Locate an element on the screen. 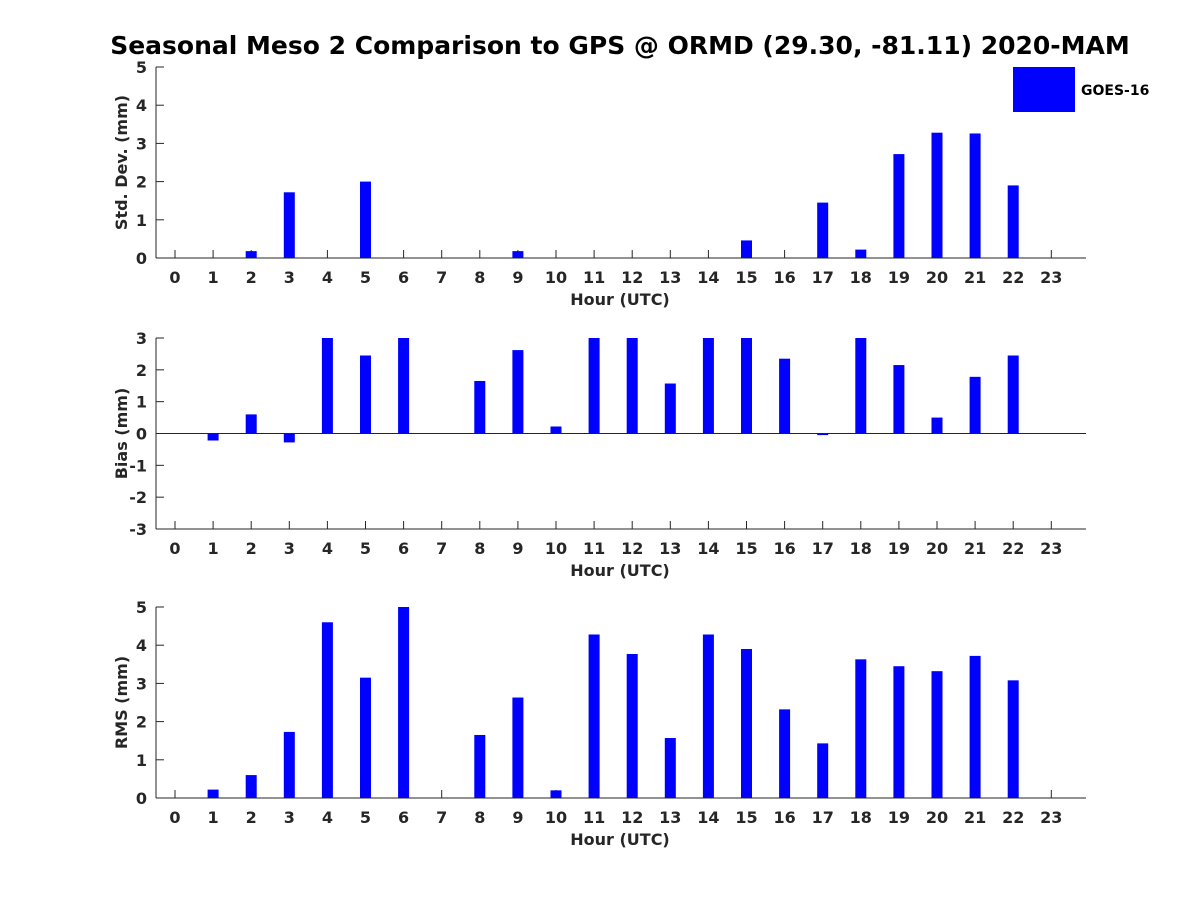 Image resolution: width=1200 pixels, height=900 pixels. x-tick-label: 6 is located at coordinates (403, 548).